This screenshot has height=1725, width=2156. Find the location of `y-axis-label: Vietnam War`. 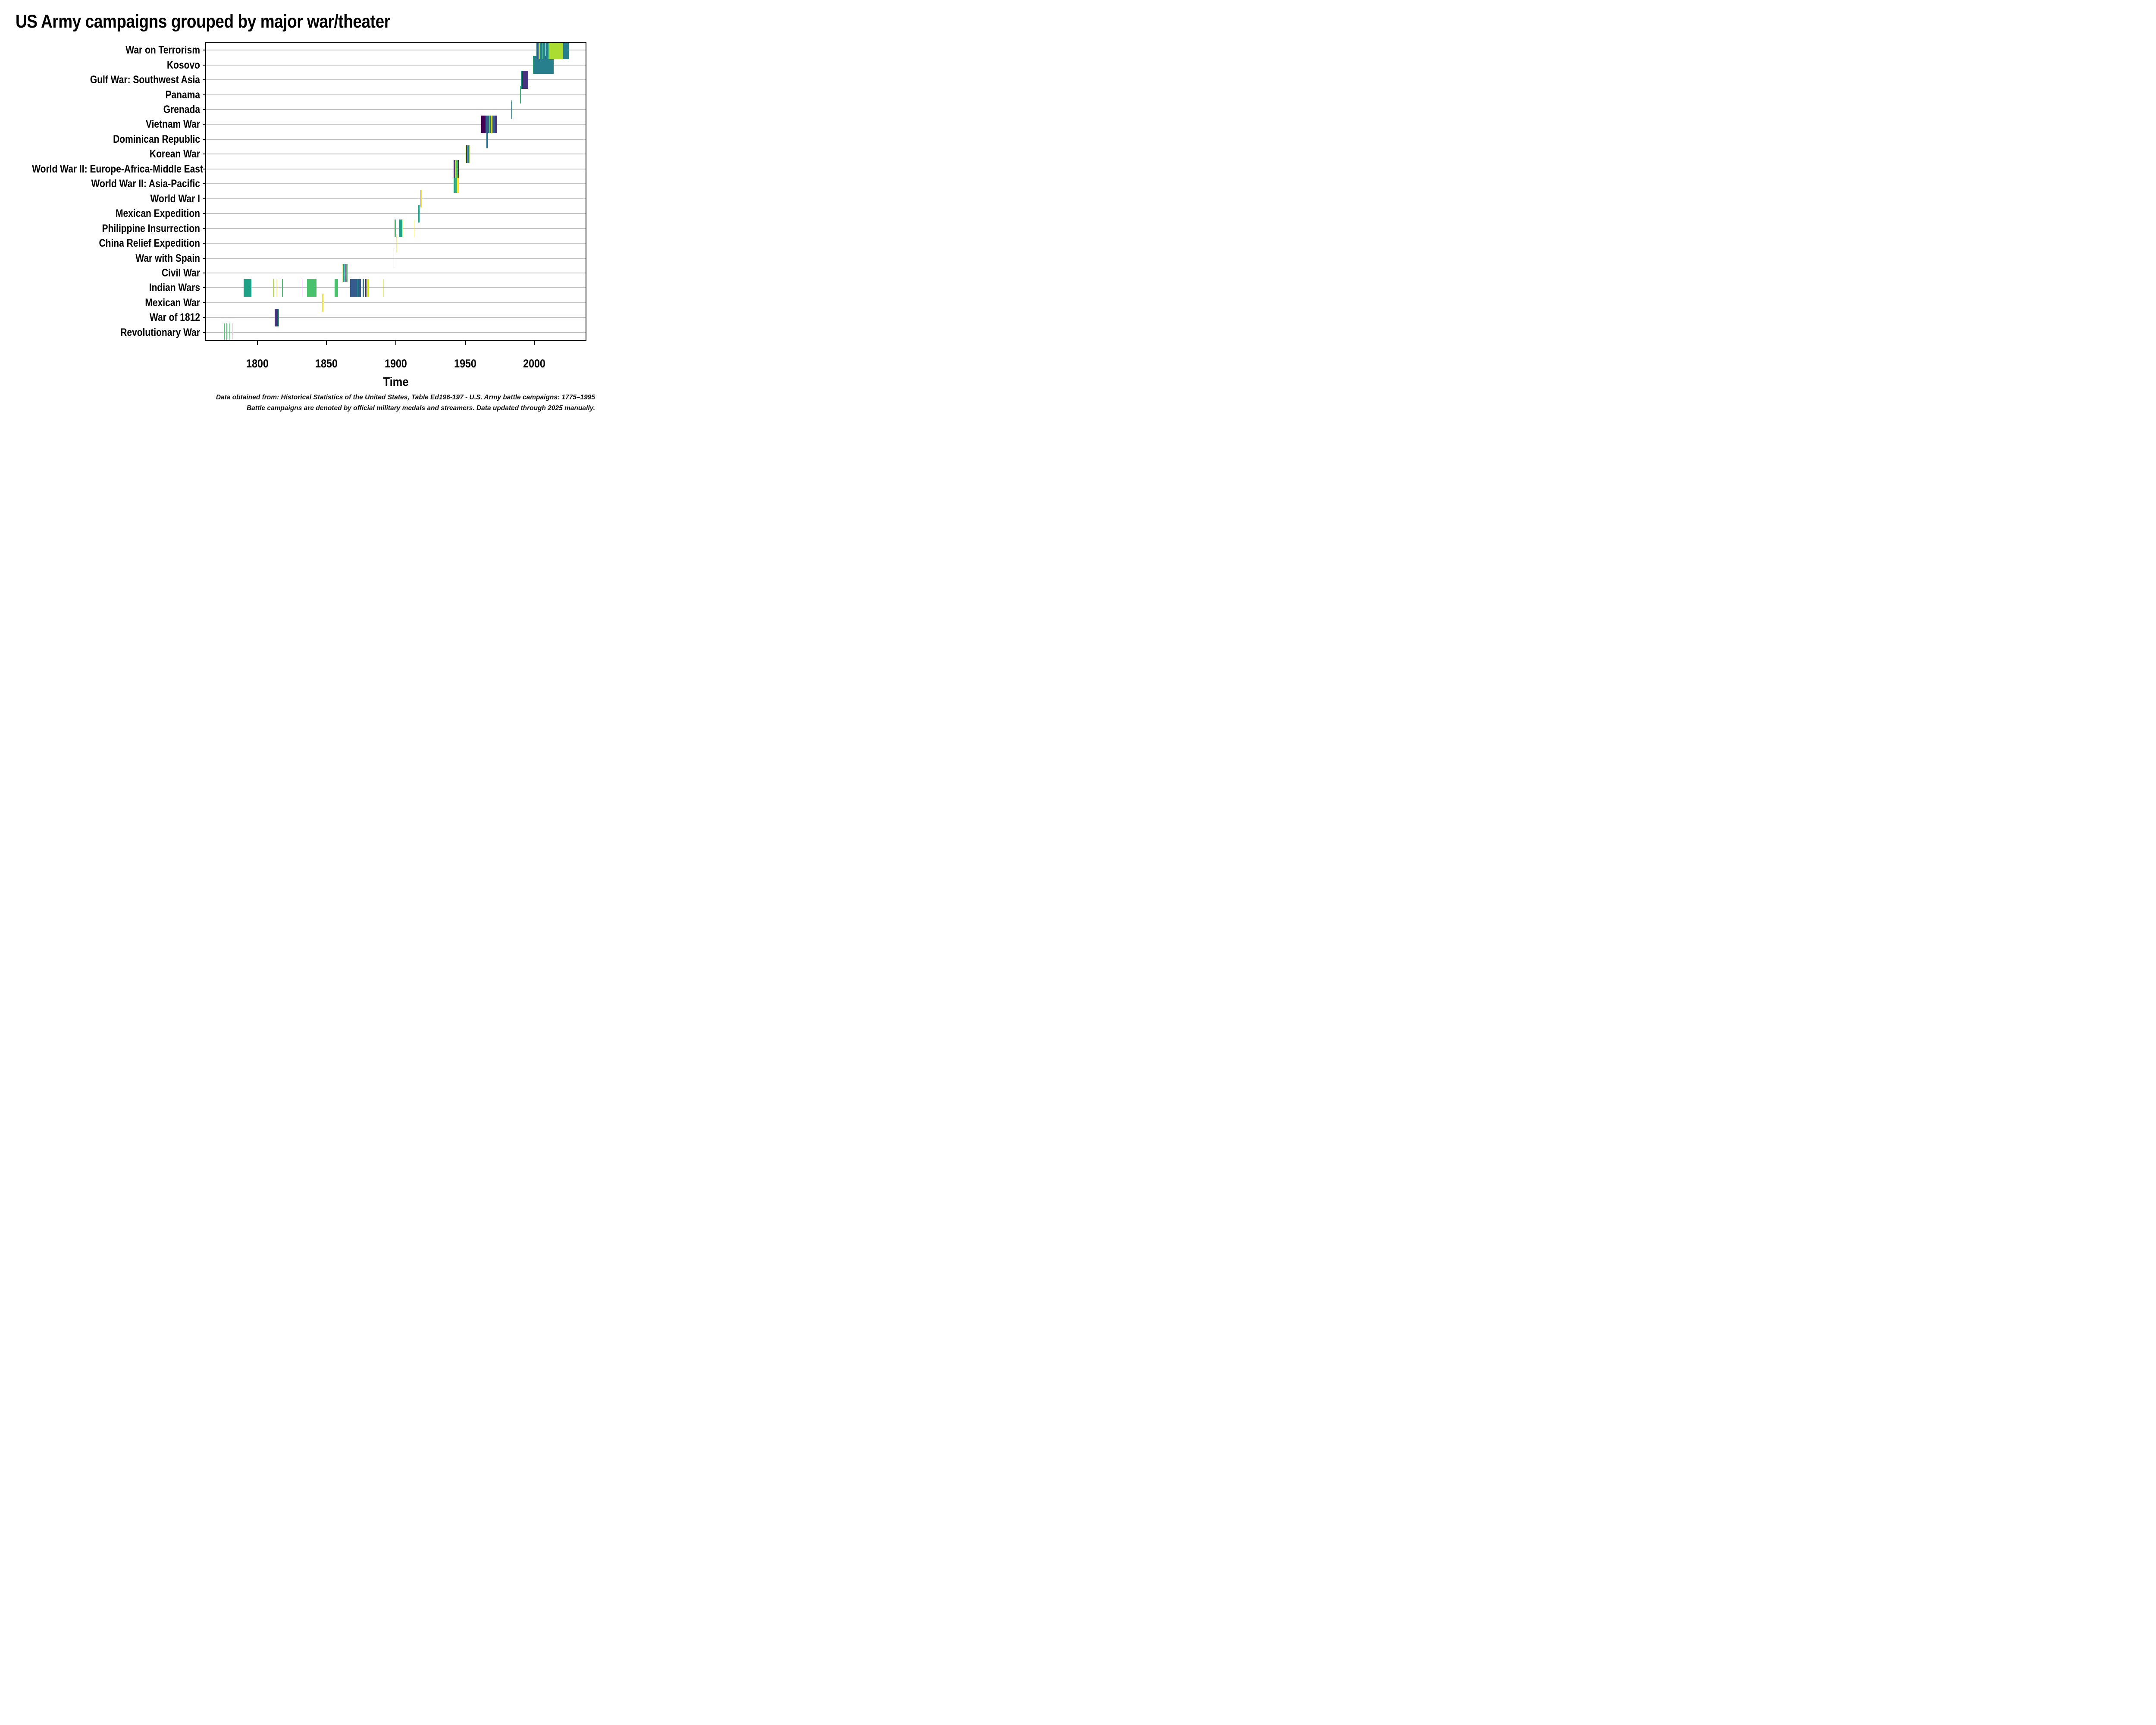

y-axis-label: Vietnam War is located at coordinates (172, 125).